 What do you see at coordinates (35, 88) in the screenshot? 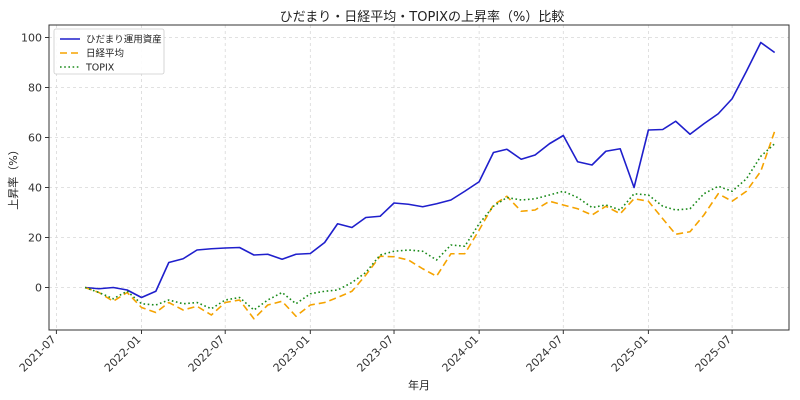
I see `y-tick-label: 80` at bounding box center [35, 88].